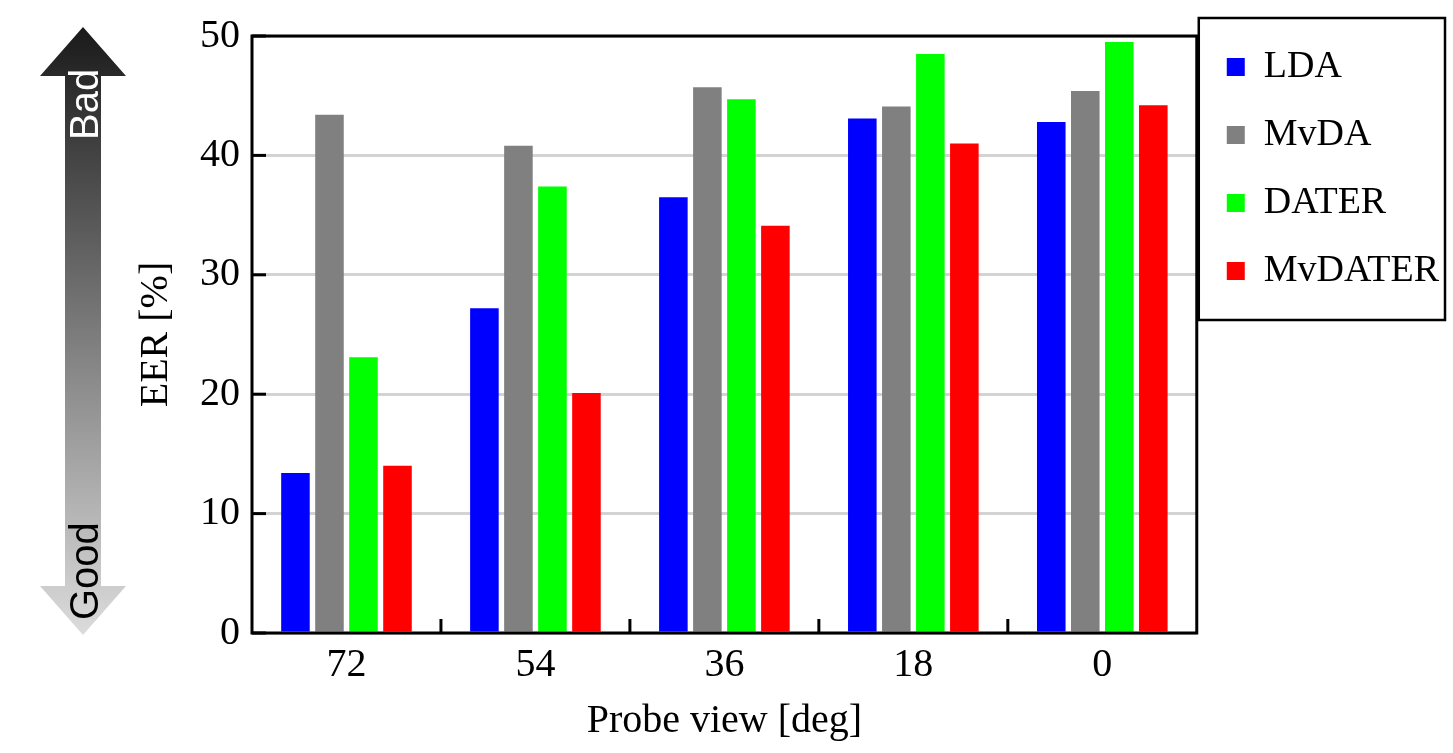  I want to click on y-tick-label: 10, so click(220, 511).